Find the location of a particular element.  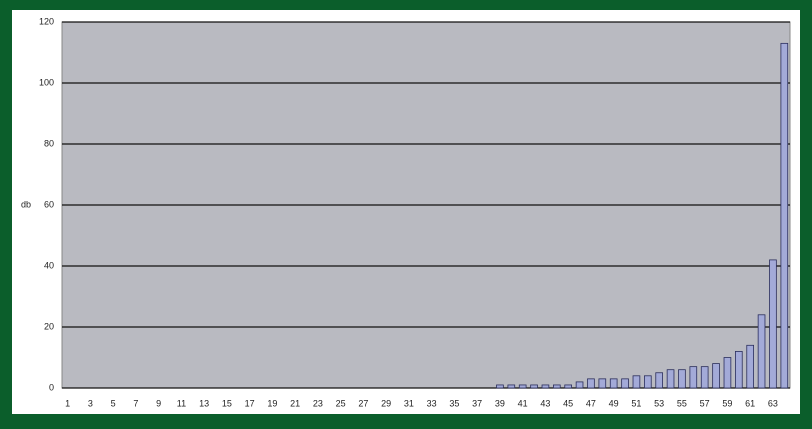

y-tick-label: 100 is located at coordinates (46, 82).